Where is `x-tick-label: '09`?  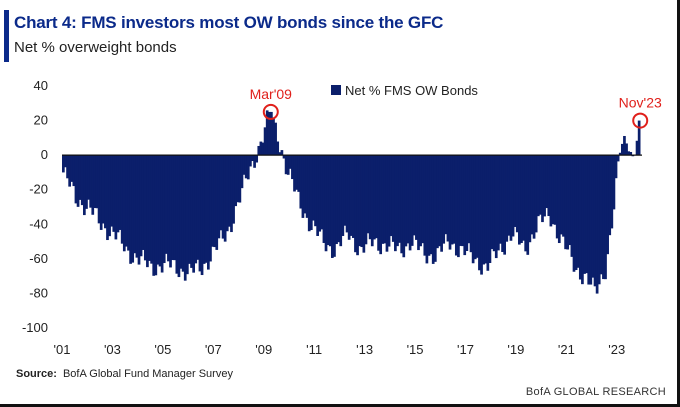
x-tick-label: '09 is located at coordinates (263, 349).